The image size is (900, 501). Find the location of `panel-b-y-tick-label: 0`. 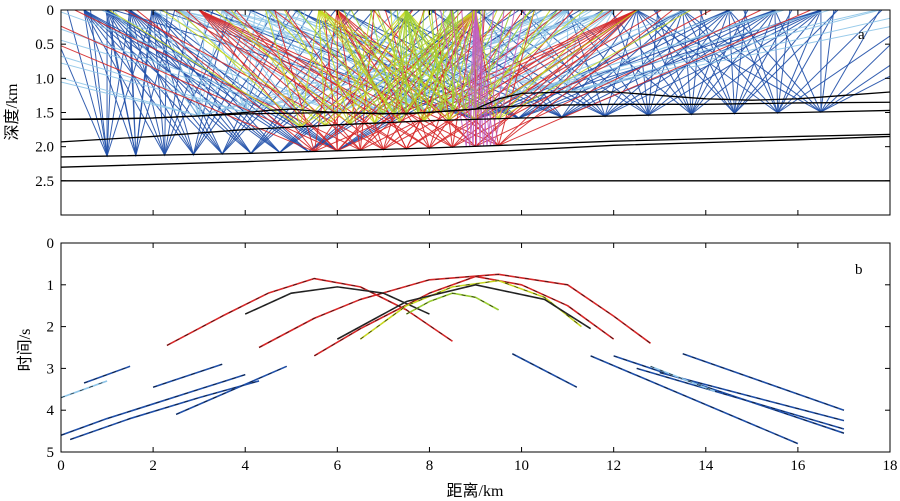

panel-b-y-tick-label: 0 is located at coordinates (51, 244).